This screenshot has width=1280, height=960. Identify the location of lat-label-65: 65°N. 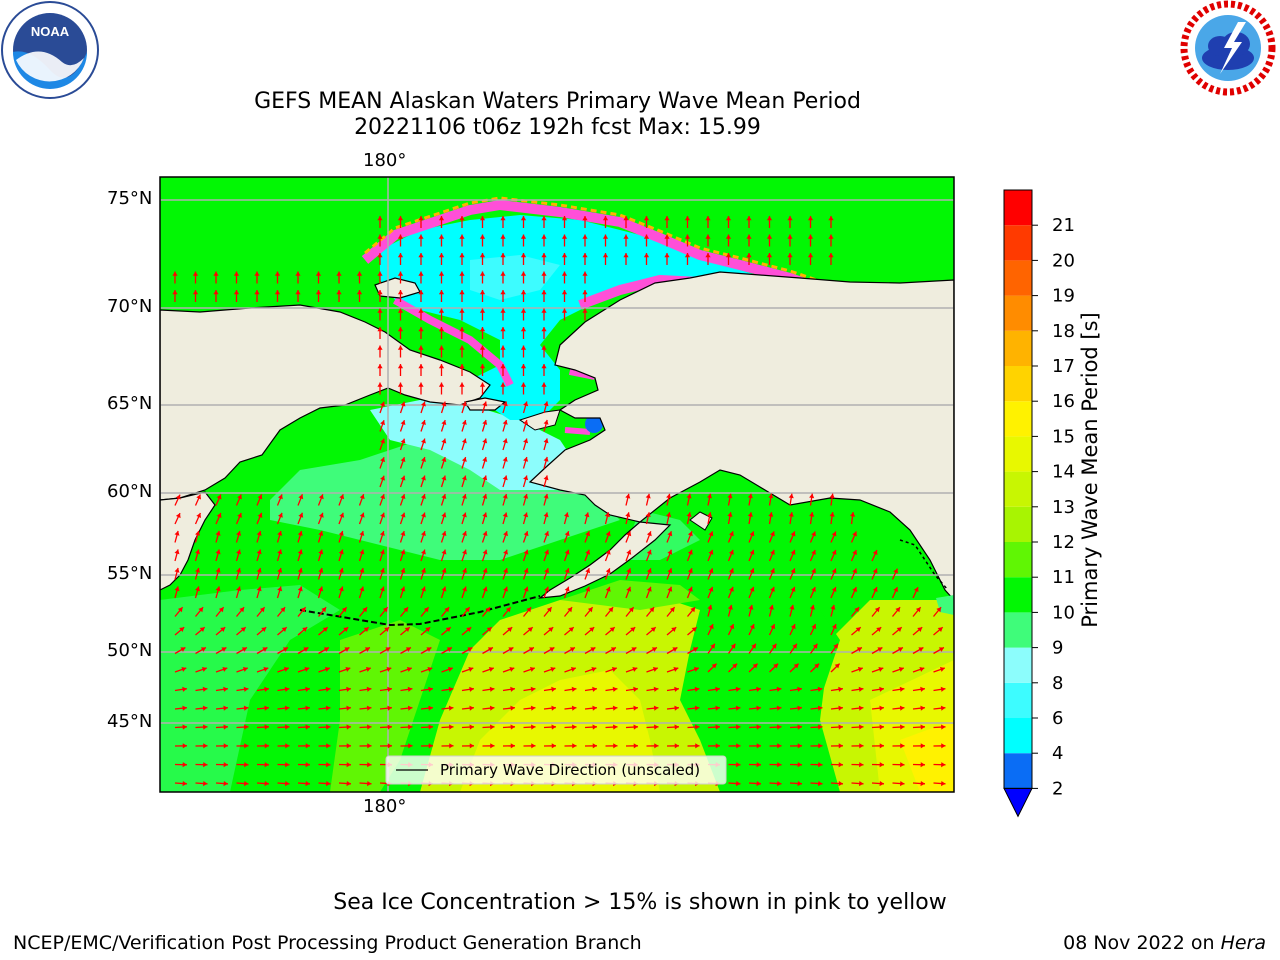
(130, 403).